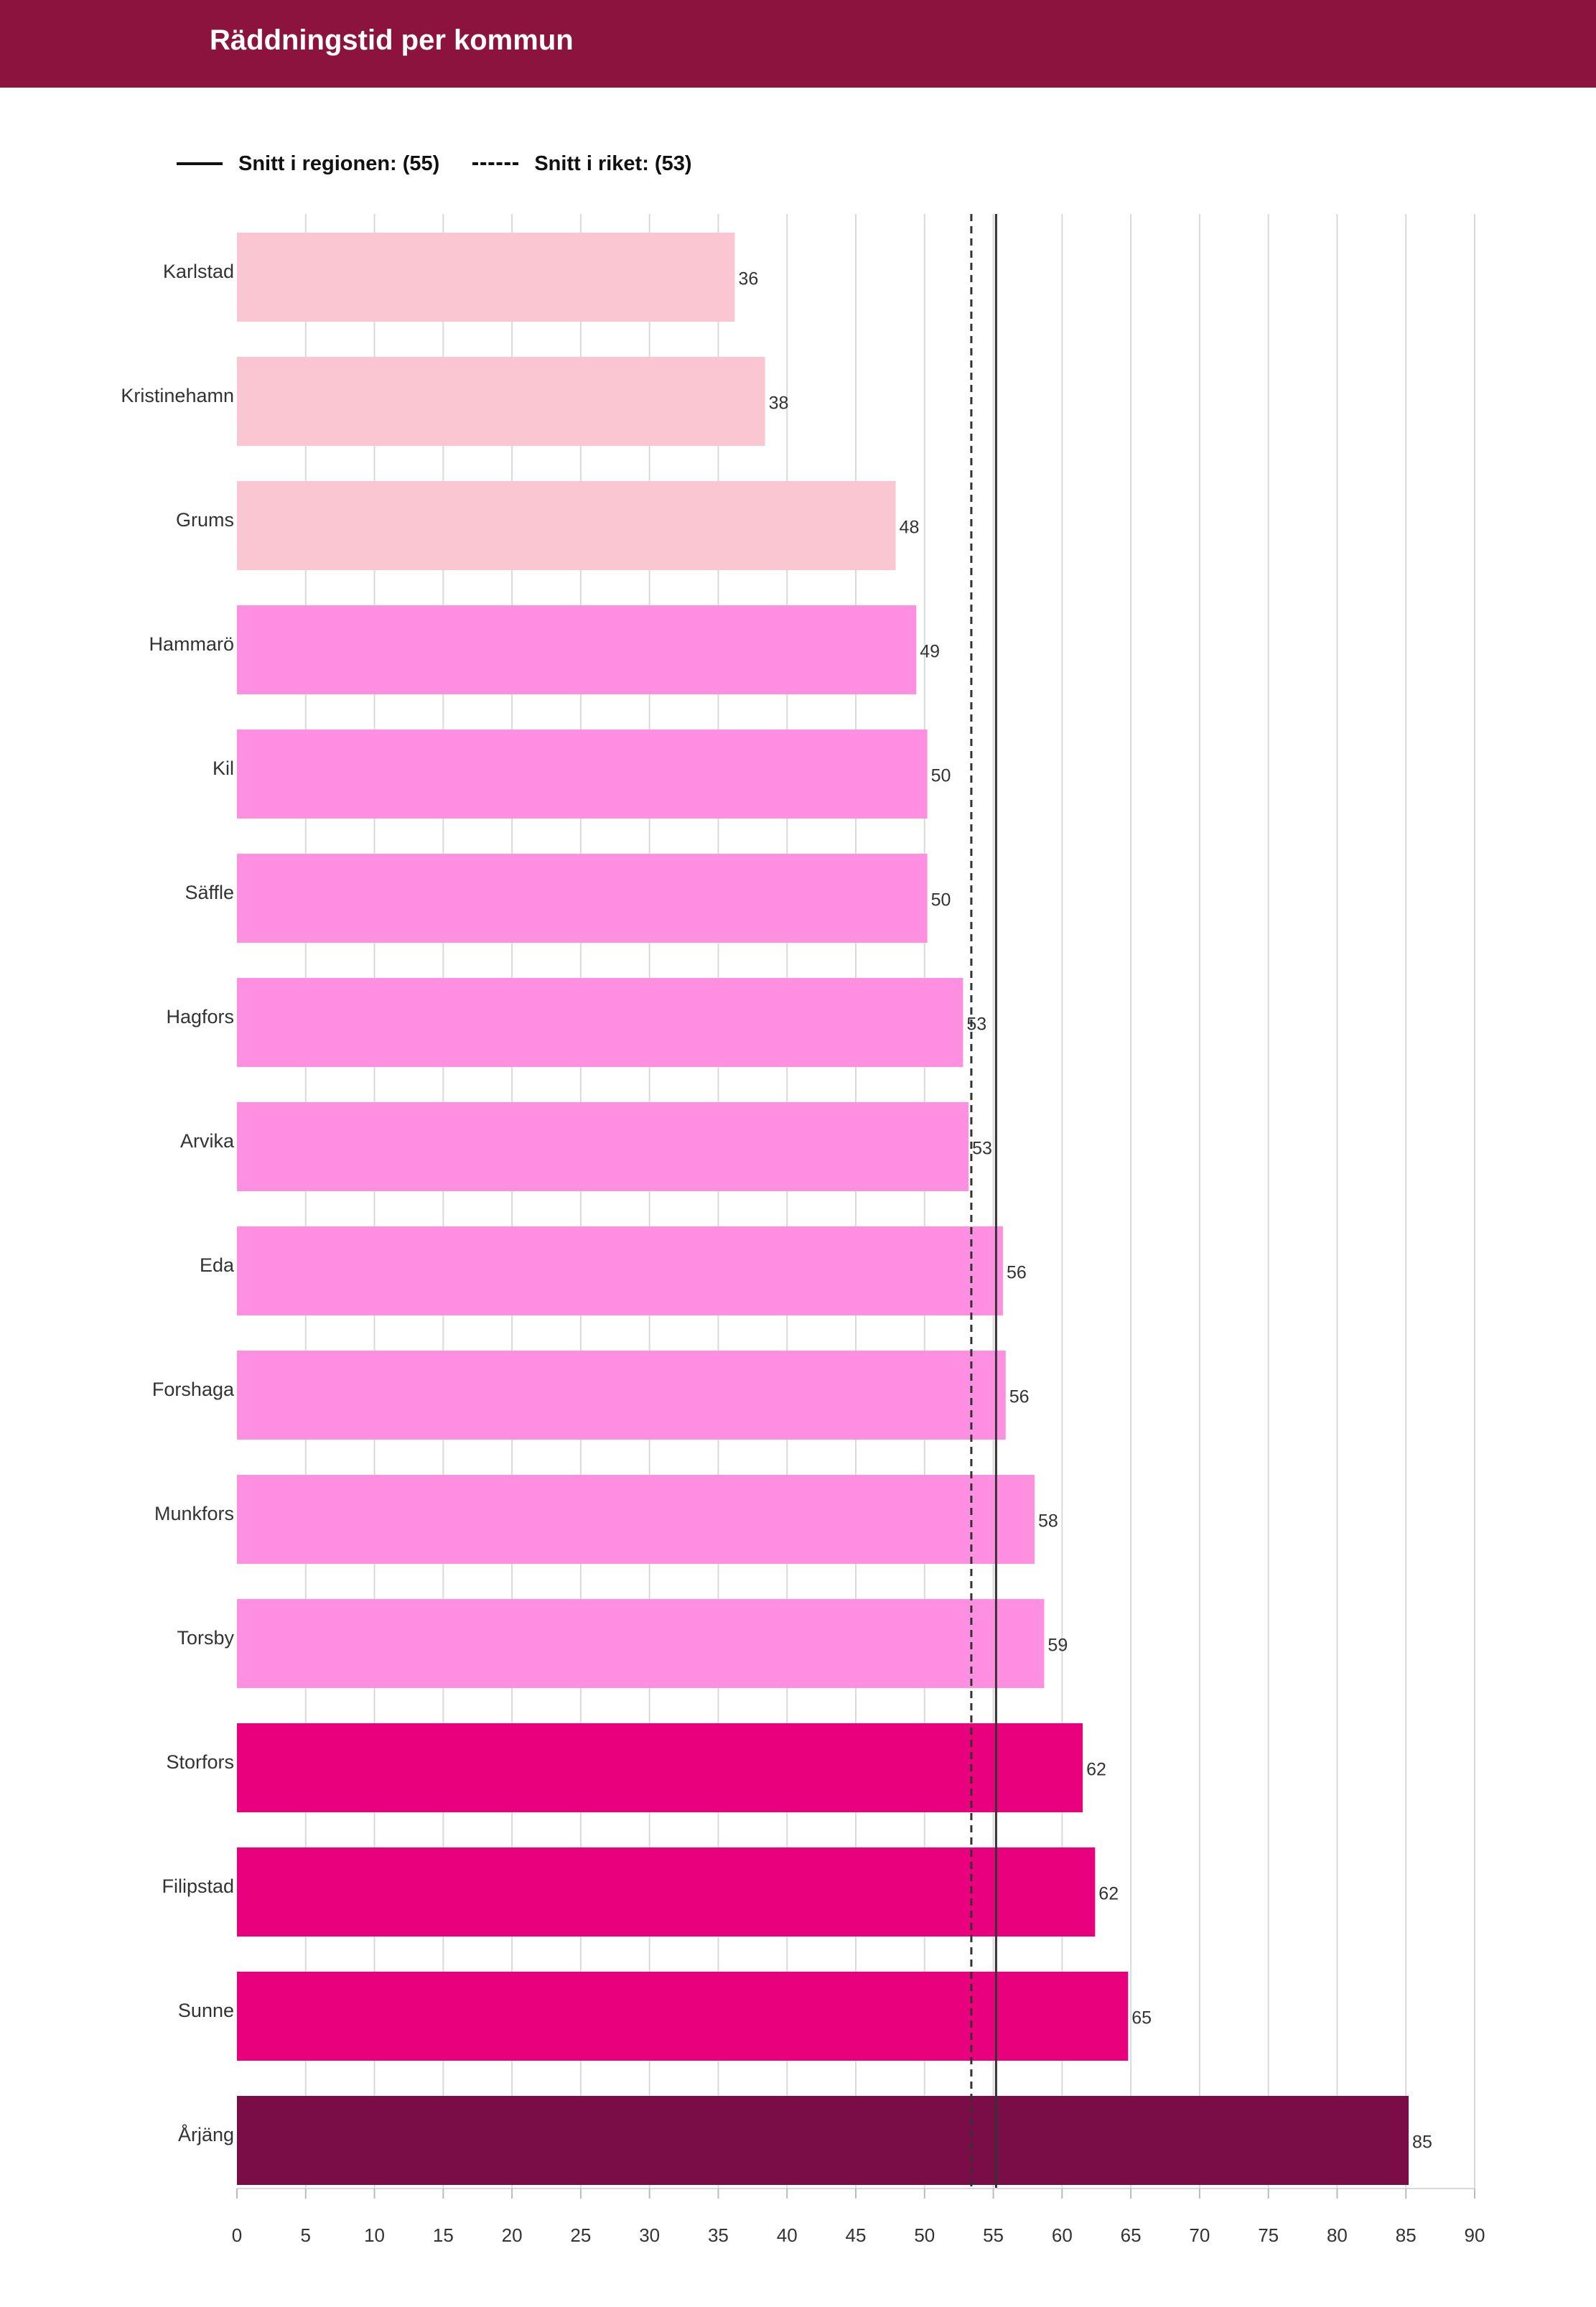 This screenshot has height=2307, width=1596. Describe the element at coordinates (649, 2235) in the screenshot. I see `x-tick-label: 30` at that location.